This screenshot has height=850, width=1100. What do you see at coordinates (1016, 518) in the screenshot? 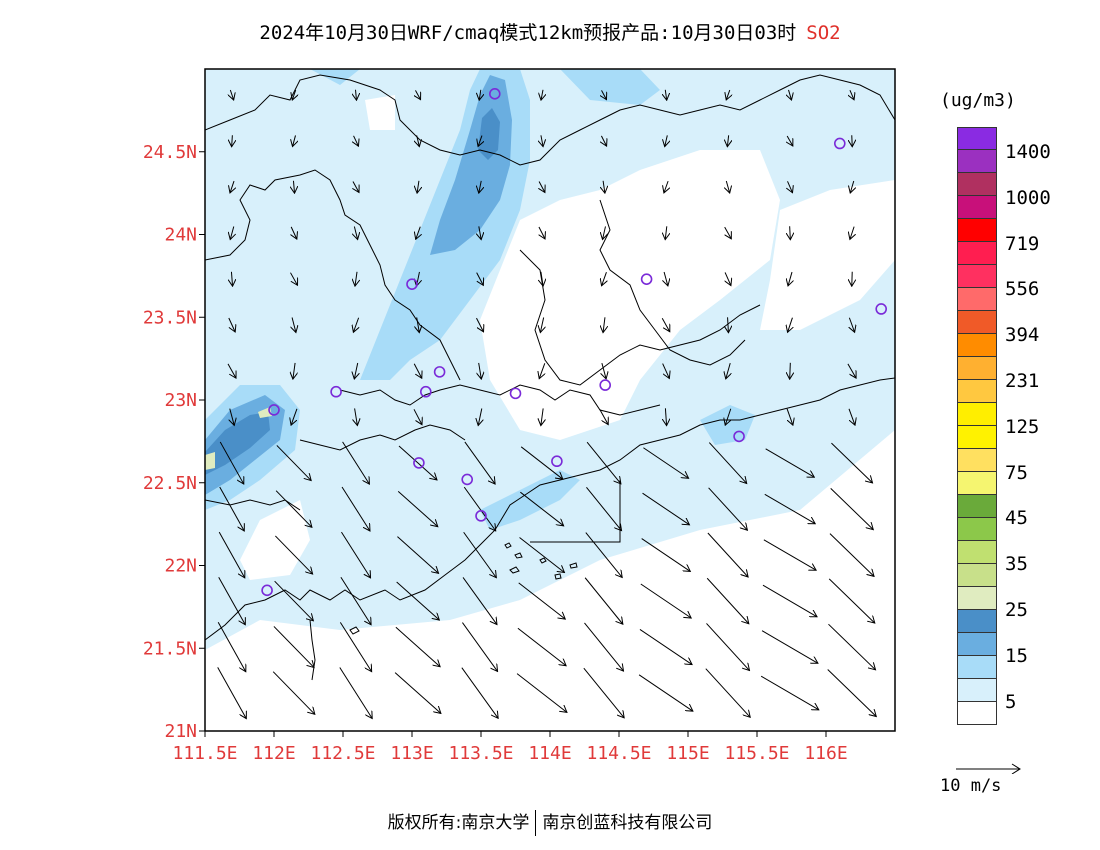
I see `legend-level-label: 45` at bounding box center [1016, 518].